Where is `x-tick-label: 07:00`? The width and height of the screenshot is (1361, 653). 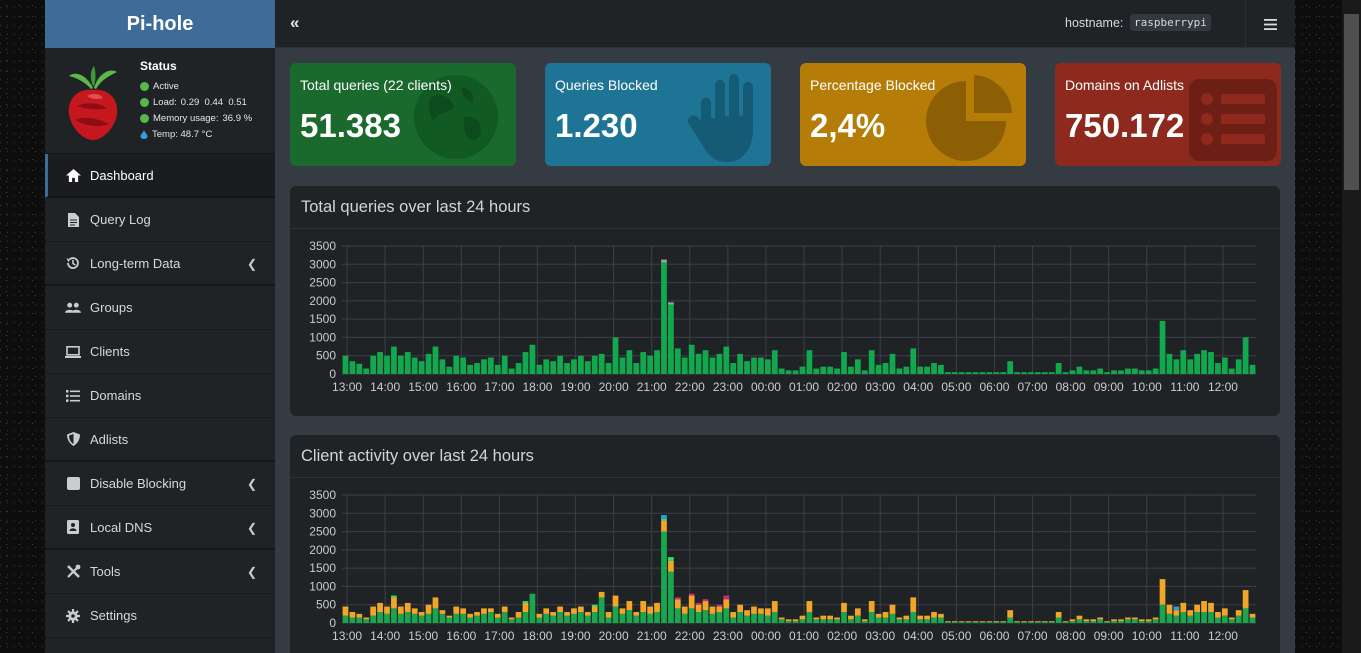 x-tick-label: 07:00 is located at coordinates (1033, 636).